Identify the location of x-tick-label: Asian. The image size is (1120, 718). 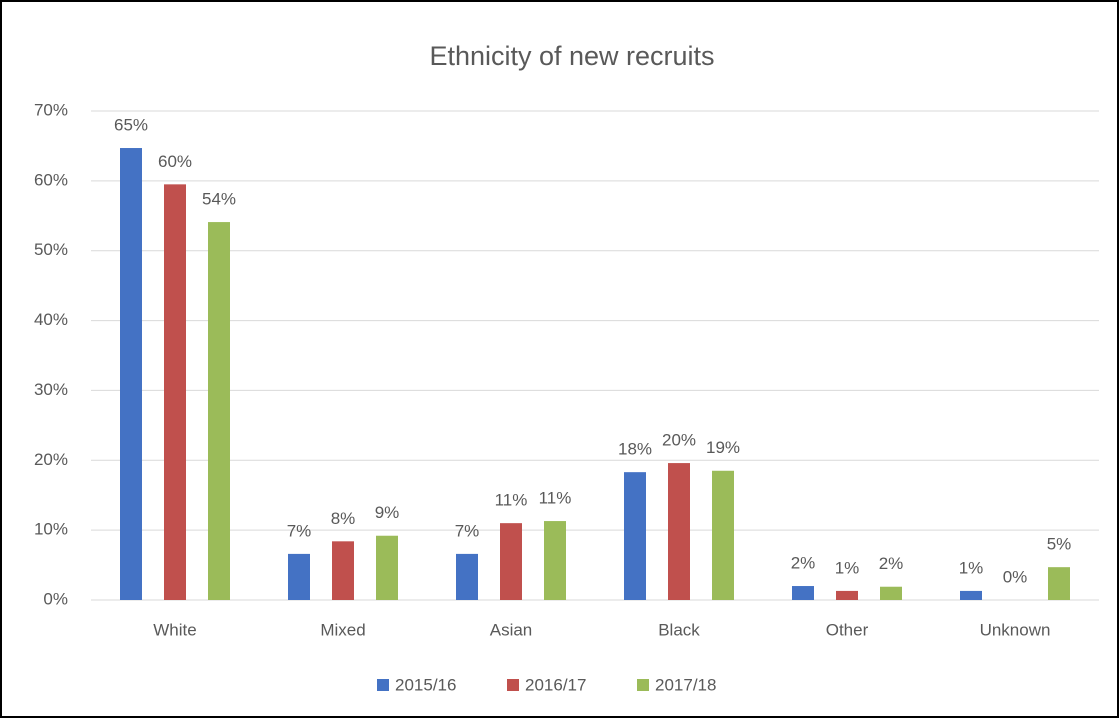
(511, 629).